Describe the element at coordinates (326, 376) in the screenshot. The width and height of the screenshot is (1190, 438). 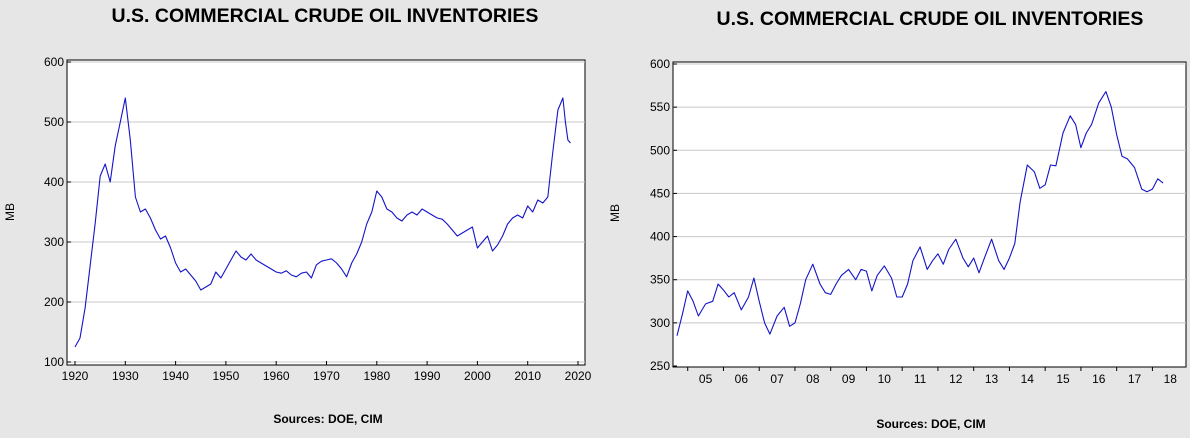
I see `x-tick-label: 1970` at that location.